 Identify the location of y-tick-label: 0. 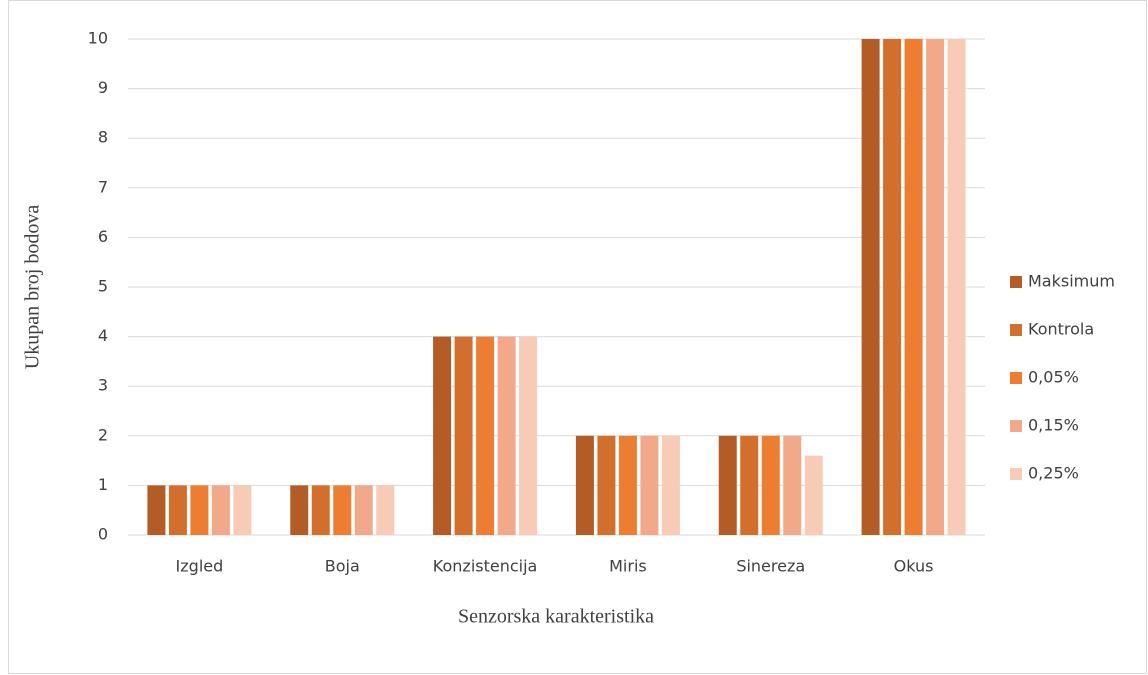
(103, 534).